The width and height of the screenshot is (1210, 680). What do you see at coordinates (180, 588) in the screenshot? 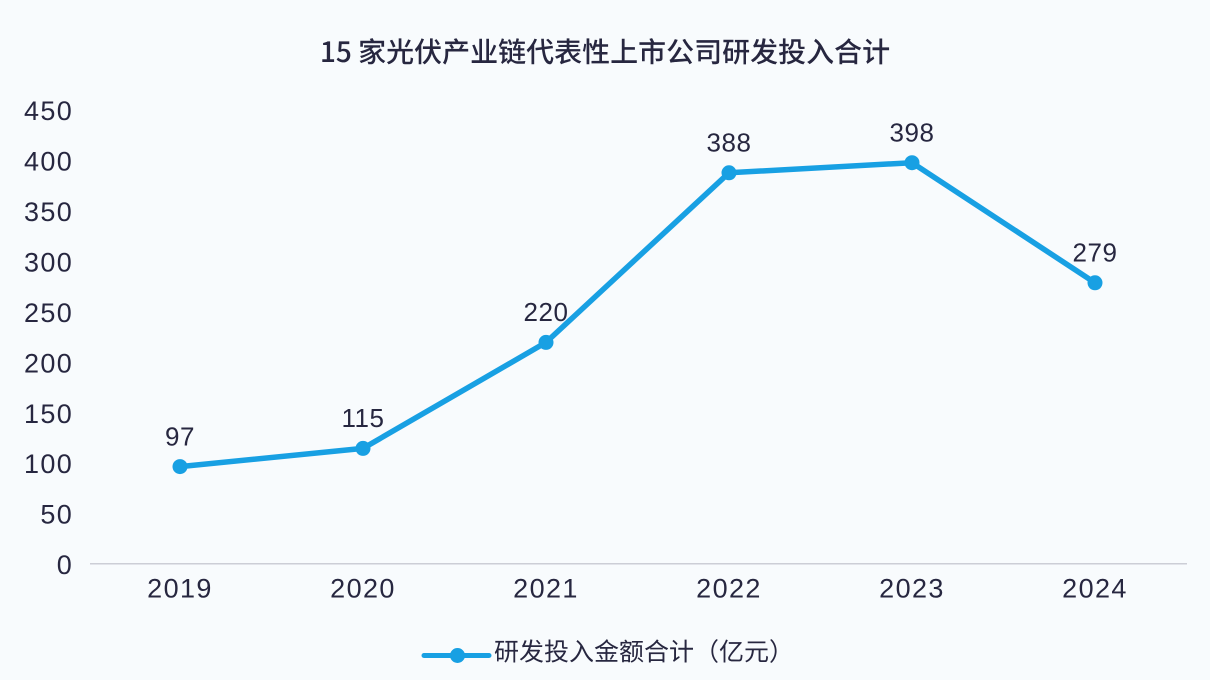
I see `svg-text: 2019` at bounding box center [180, 588].